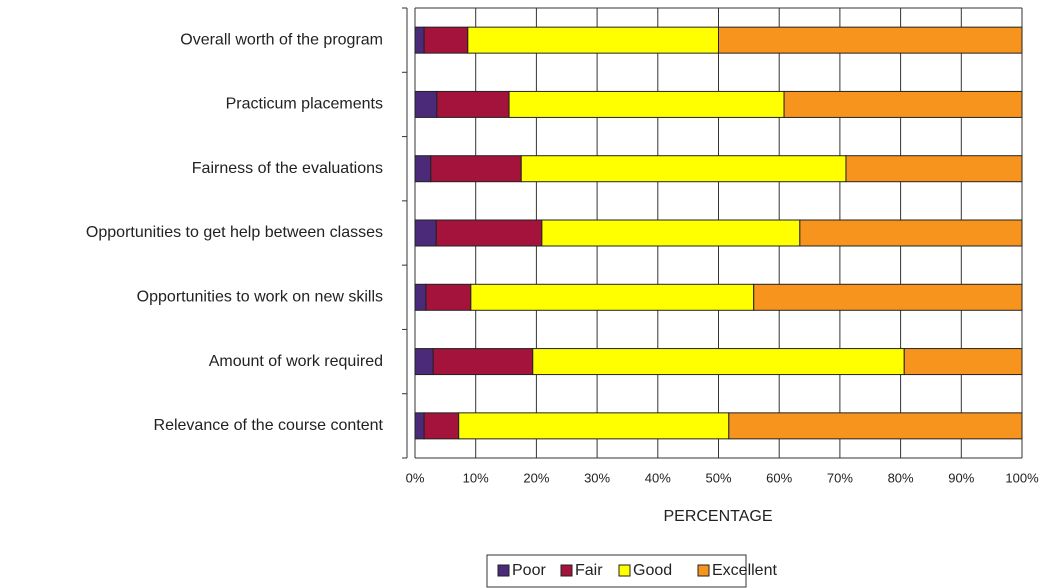  What do you see at coordinates (476, 477) in the screenshot?
I see `x-tick-label: 10%` at bounding box center [476, 477].